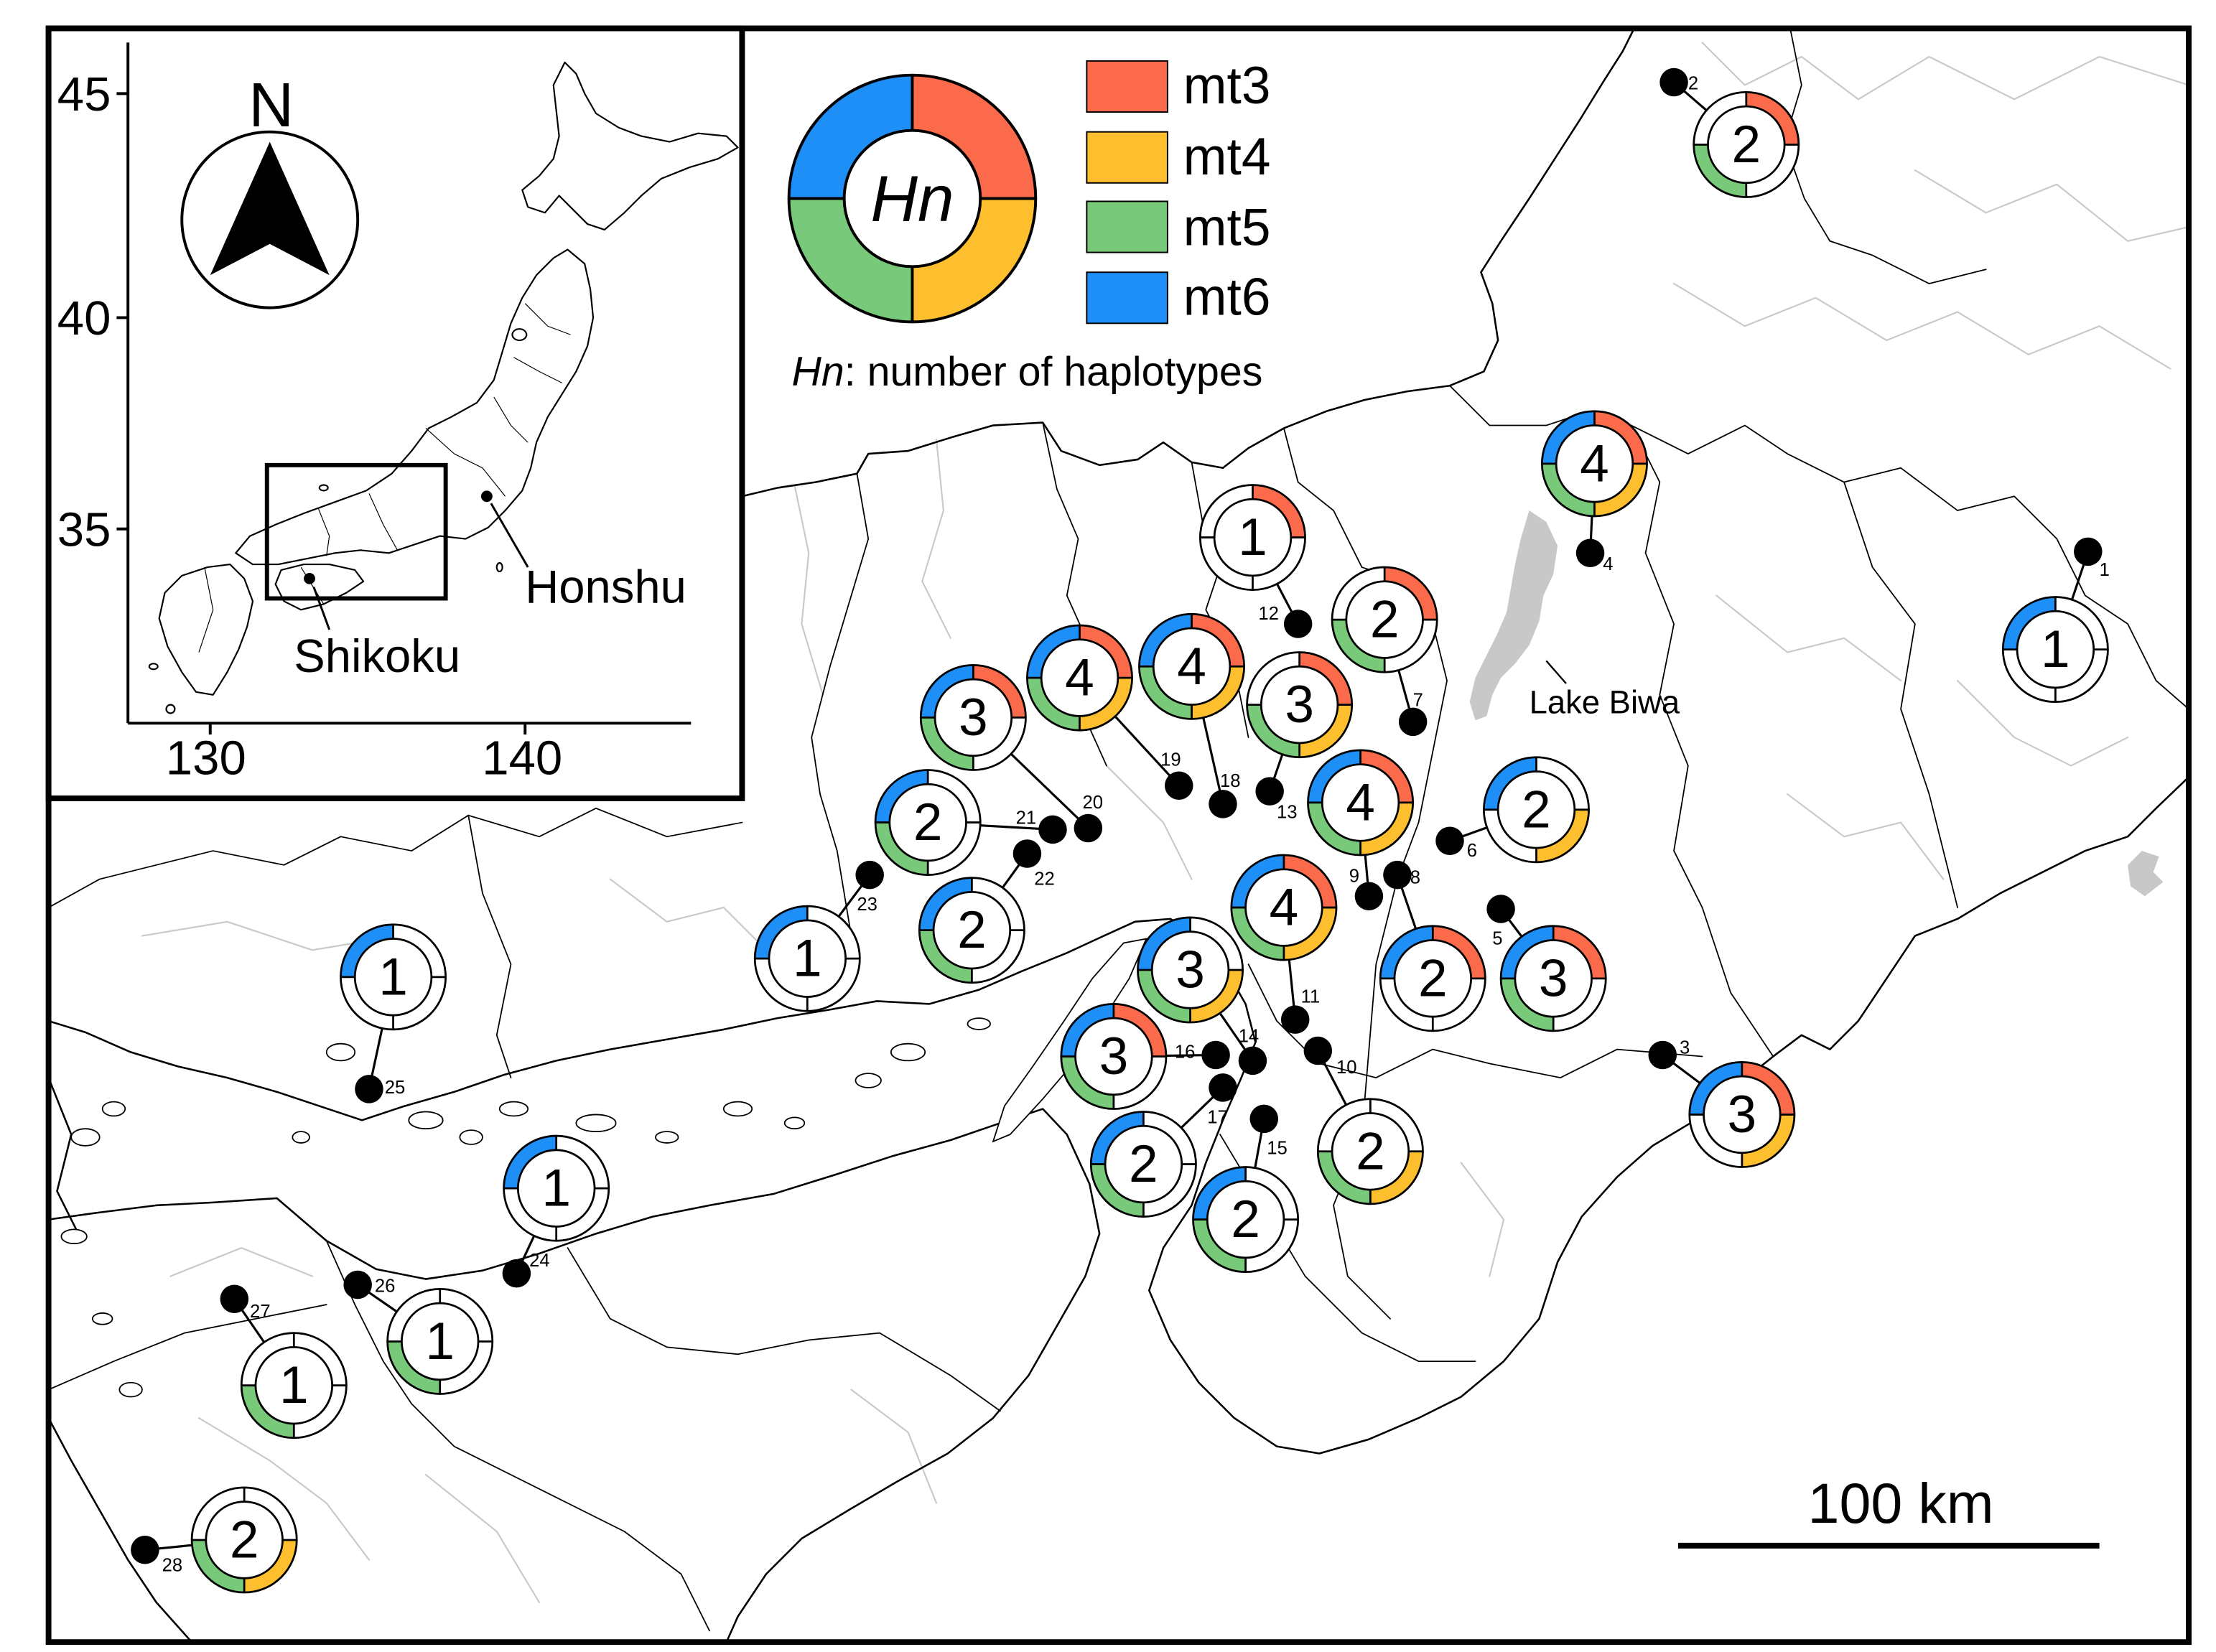  What do you see at coordinates (1026, 818) in the screenshot?
I see `site-number-label: 21` at bounding box center [1026, 818].